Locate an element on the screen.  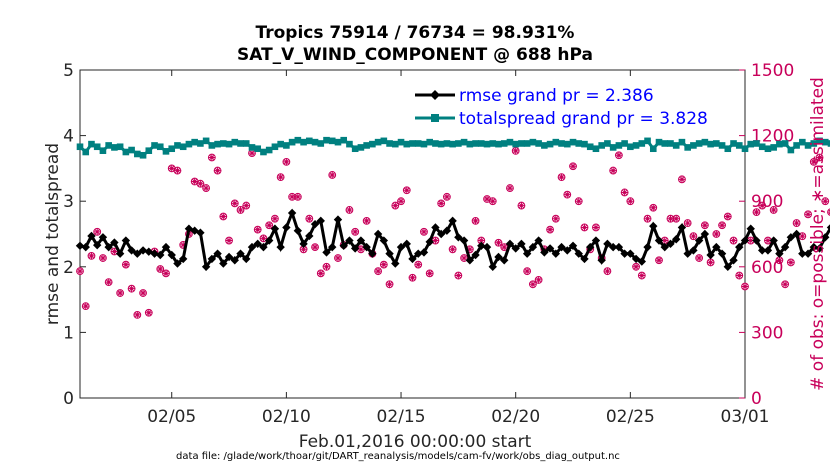
legend-rmse-label: rmse grand pr = 2.386 is located at coordinates (556, 96).